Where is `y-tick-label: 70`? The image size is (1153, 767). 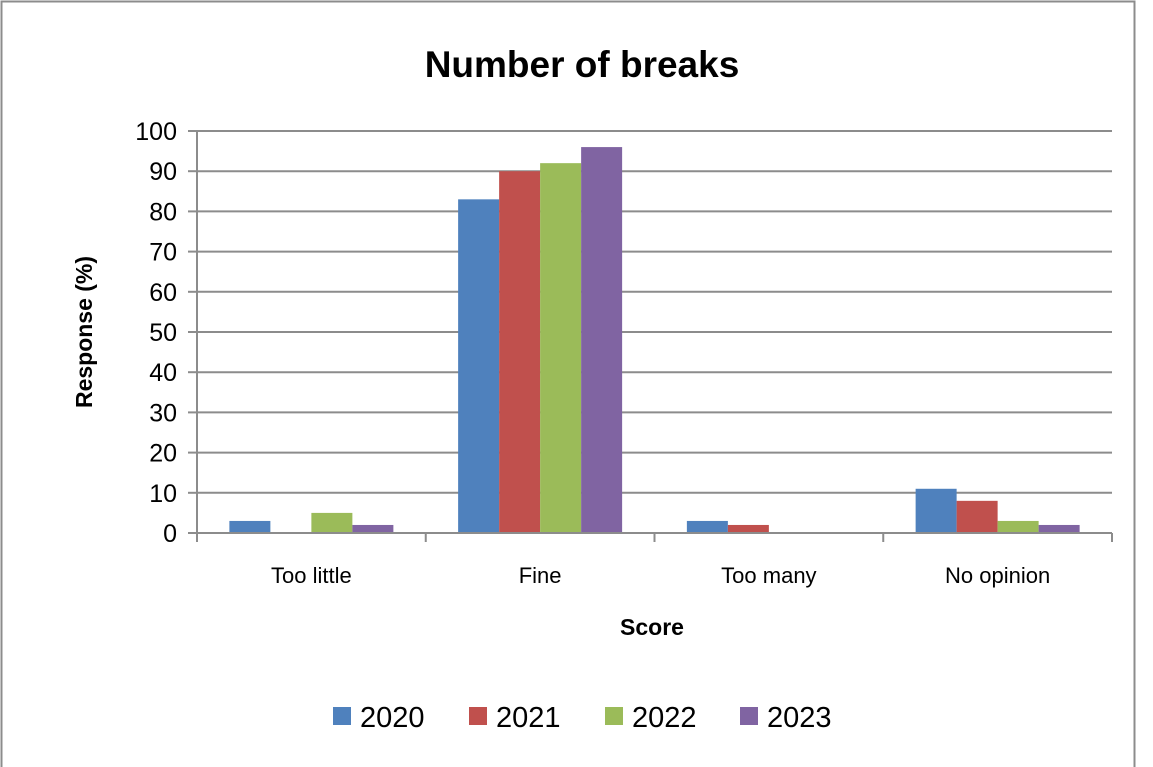
y-tick-label: 70 is located at coordinates (163, 253).